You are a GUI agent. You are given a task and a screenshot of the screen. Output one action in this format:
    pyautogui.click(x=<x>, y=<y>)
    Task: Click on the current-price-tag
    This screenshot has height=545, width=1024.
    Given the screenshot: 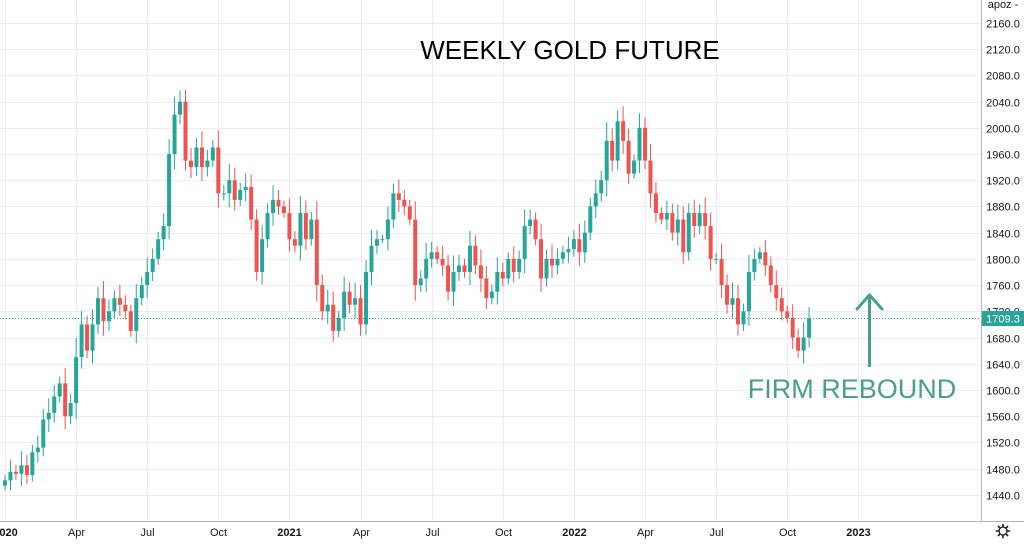 What is the action you would take?
    pyautogui.click(x=1003, y=318)
    